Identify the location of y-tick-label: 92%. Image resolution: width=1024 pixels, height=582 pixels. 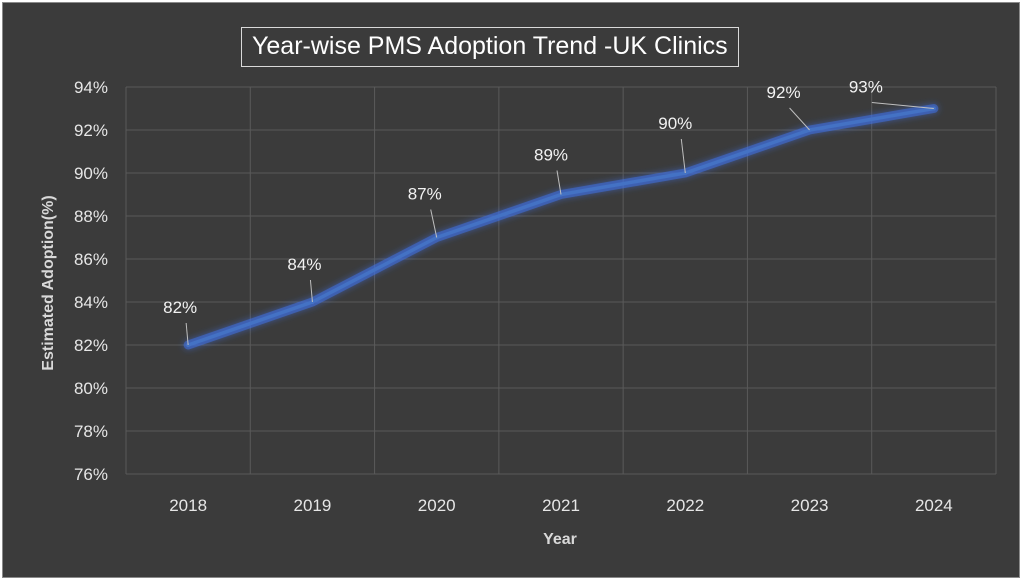
(91, 130).